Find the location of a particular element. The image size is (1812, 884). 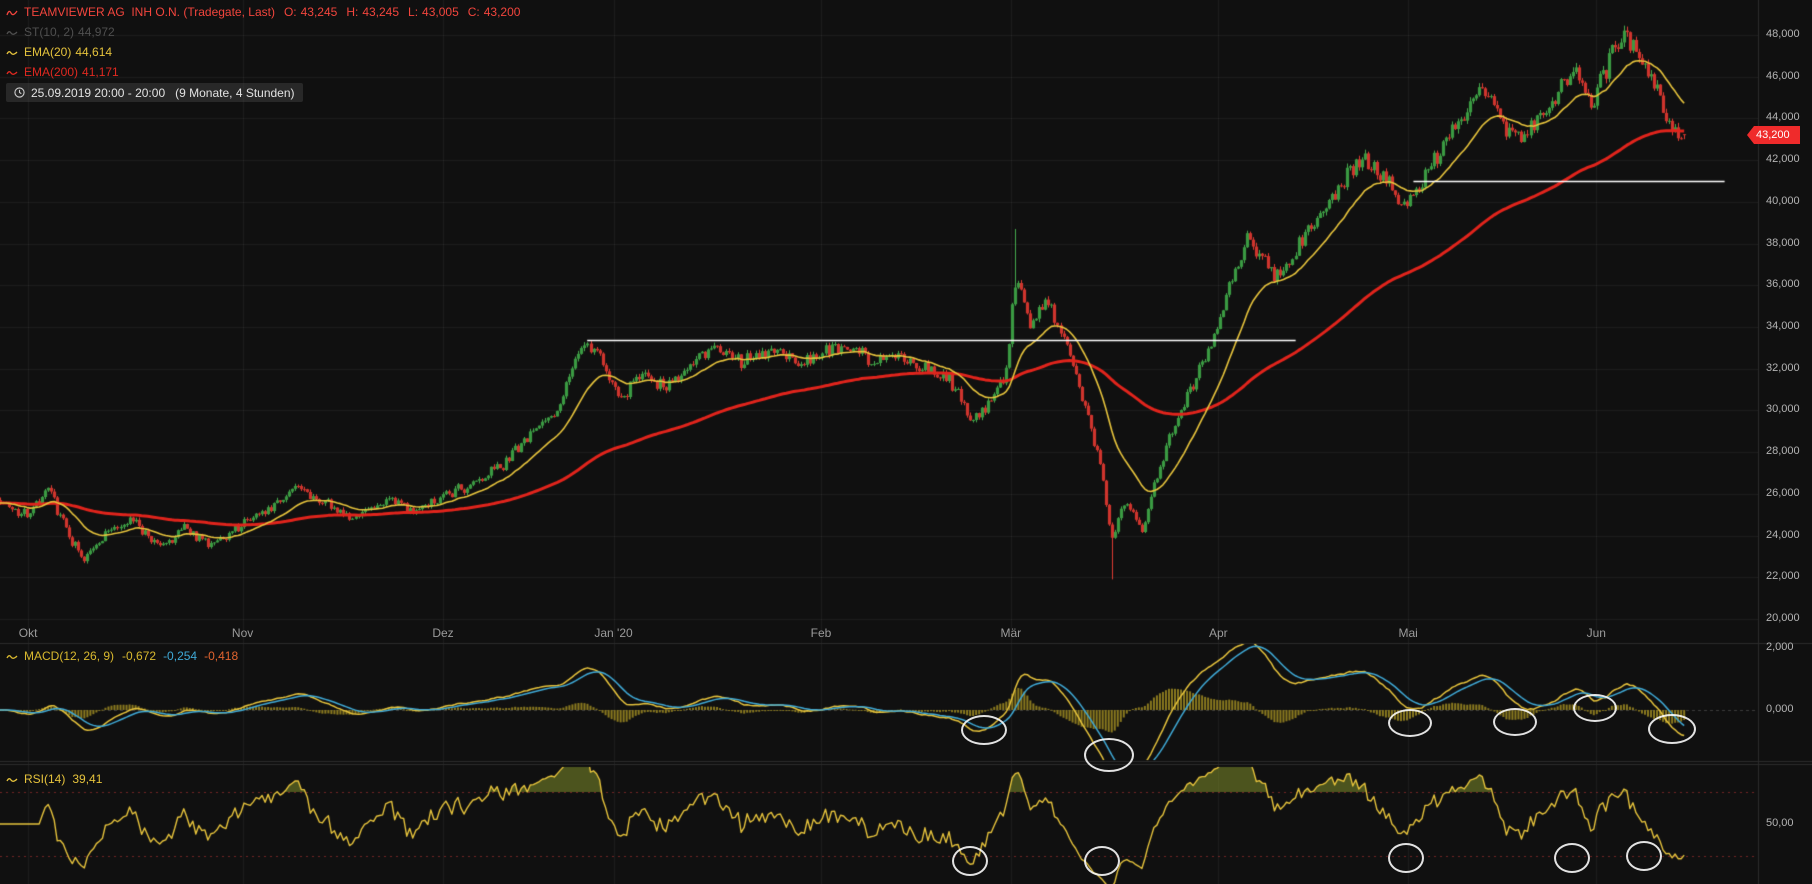

ema20-legend-row: EMA(20) 44,614 is located at coordinates (263, 52).